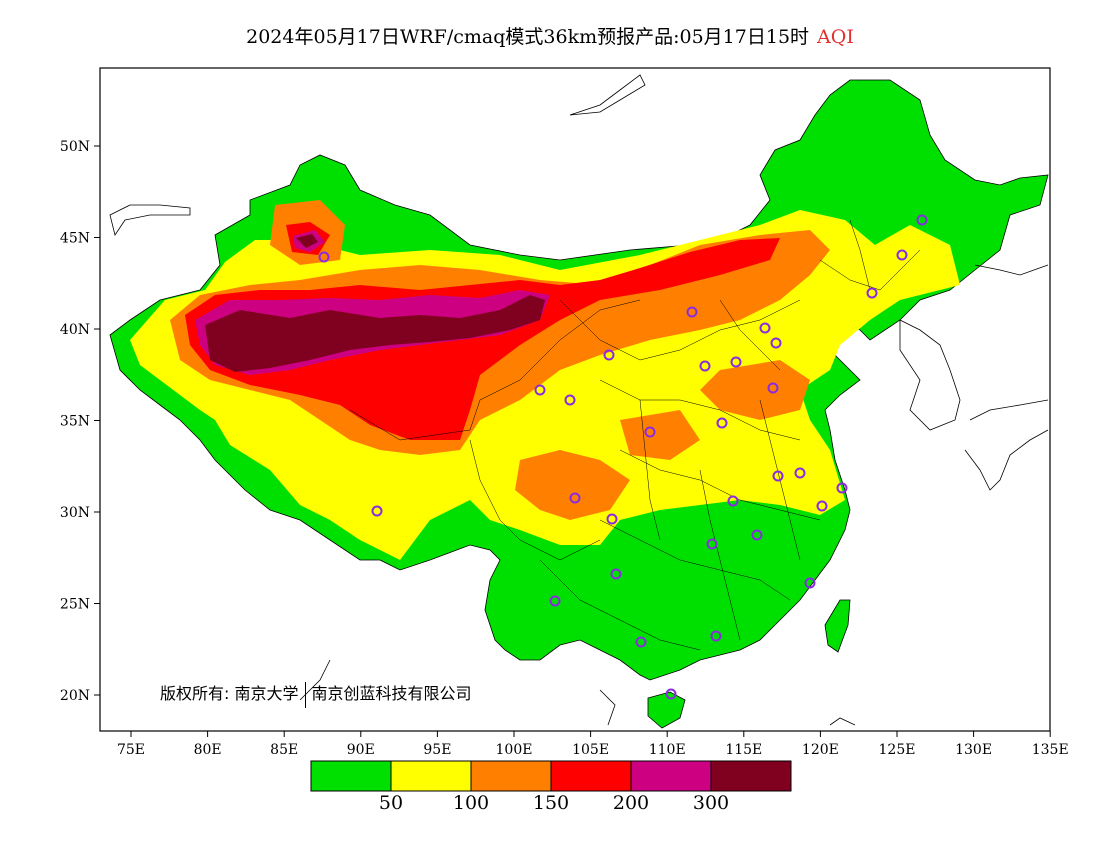 This screenshot has width=1100, height=850. I want to click on lon-tick-label: 130E, so click(973, 750).